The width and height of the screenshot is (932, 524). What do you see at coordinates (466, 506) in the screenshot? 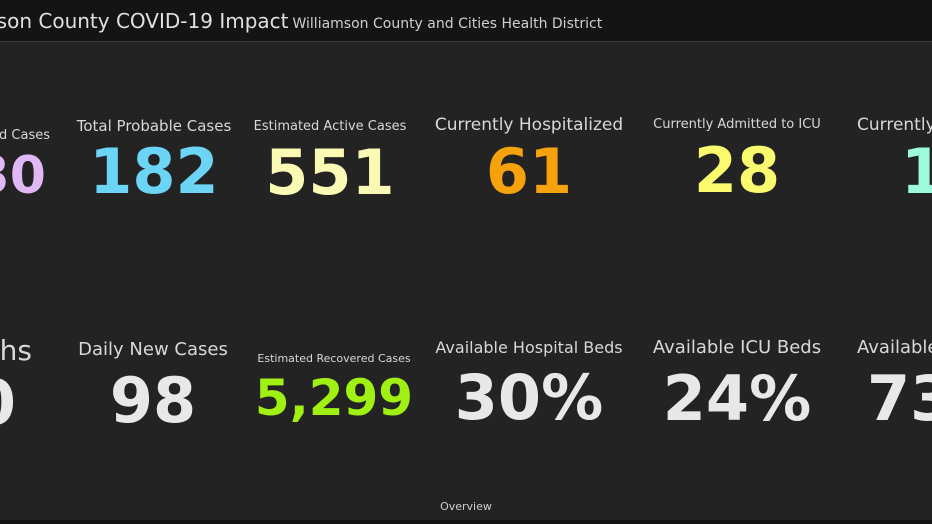
I see `tab-overview: Overview` at bounding box center [466, 506].